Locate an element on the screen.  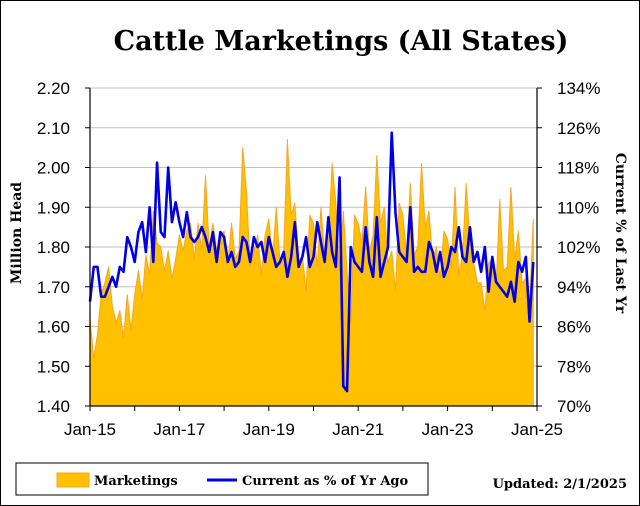
x-tick-label: Jan-21 is located at coordinates (358, 429).